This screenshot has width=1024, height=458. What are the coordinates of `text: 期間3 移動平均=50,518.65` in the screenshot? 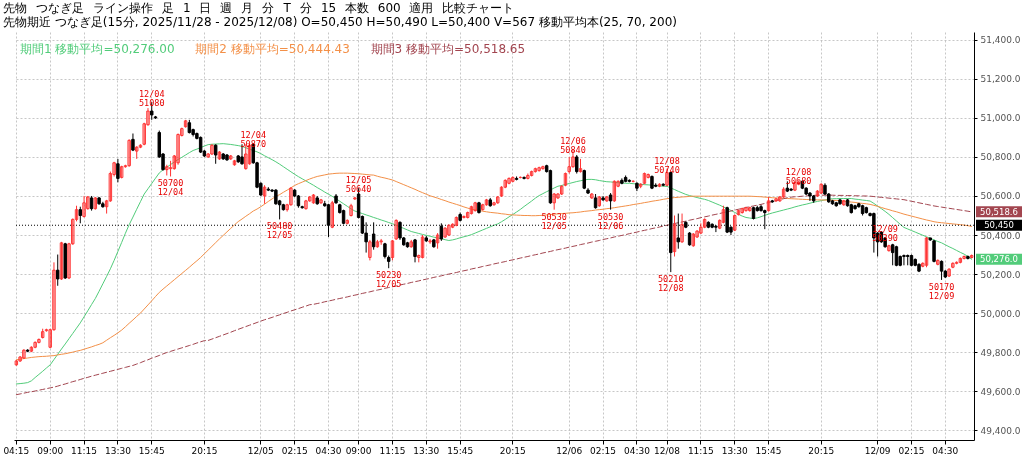 It's located at (448, 49).